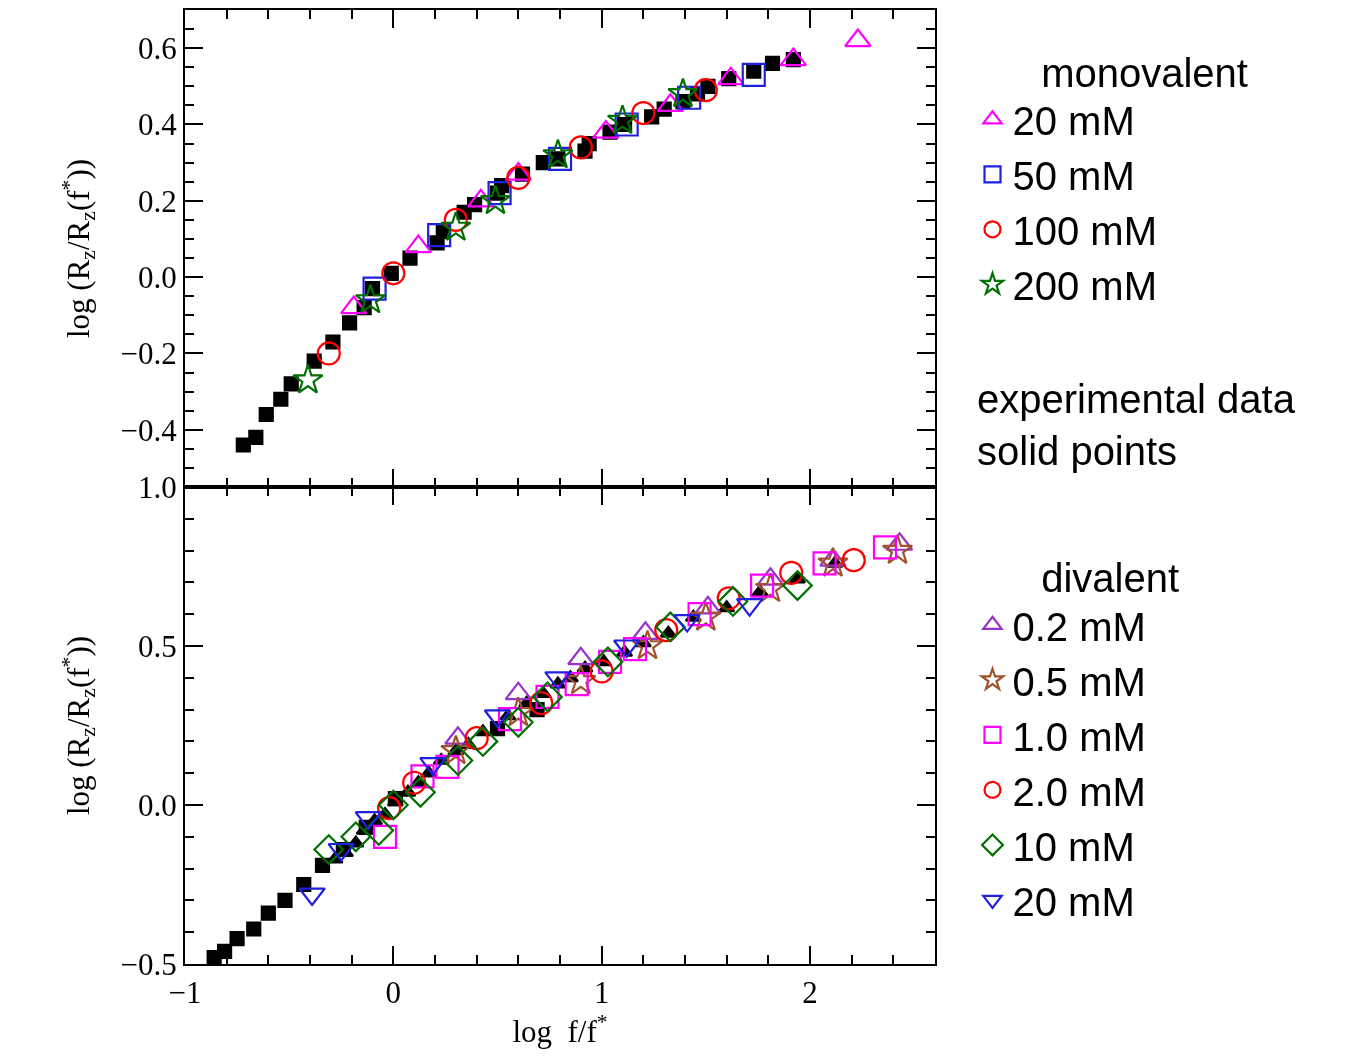 Image resolution: width=1371 pixels, height=1063 pixels. Describe the element at coordinates (157, 487) in the screenshot. I see `y-tick-label: 1.0` at that location.